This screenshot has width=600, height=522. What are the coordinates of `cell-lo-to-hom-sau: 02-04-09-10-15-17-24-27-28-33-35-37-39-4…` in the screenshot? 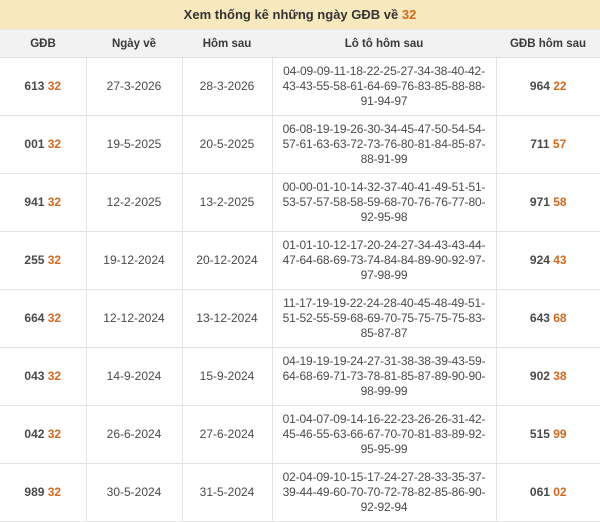 It's located at (384, 492).